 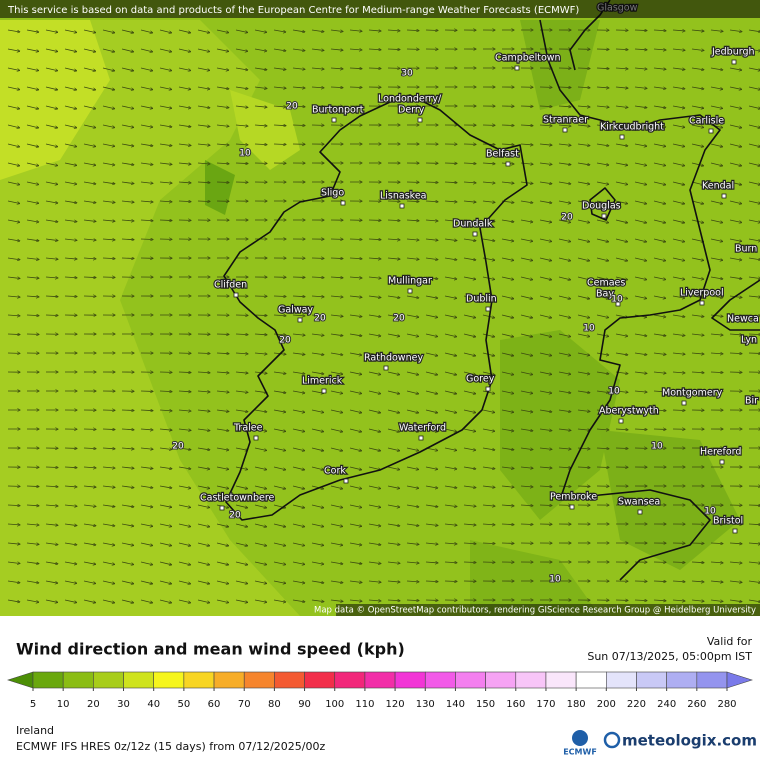 What do you see at coordinates (702, 293) in the screenshot?
I see `city-label: Liverpool` at bounding box center [702, 293].